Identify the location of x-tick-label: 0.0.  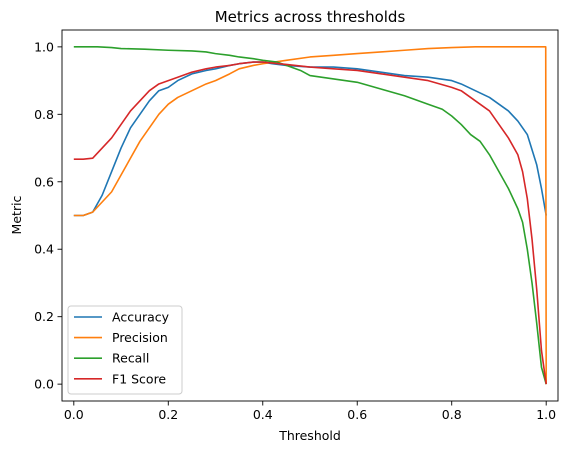
(74, 414).